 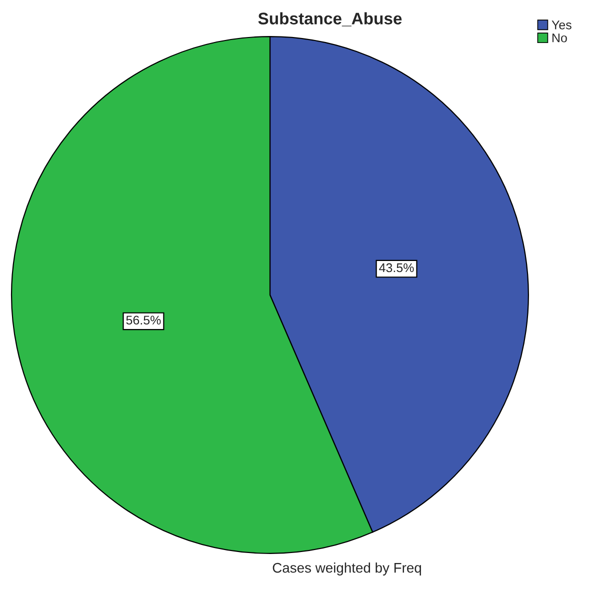 I want to click on data-label: 43.5%, so click(x=396, y=267).